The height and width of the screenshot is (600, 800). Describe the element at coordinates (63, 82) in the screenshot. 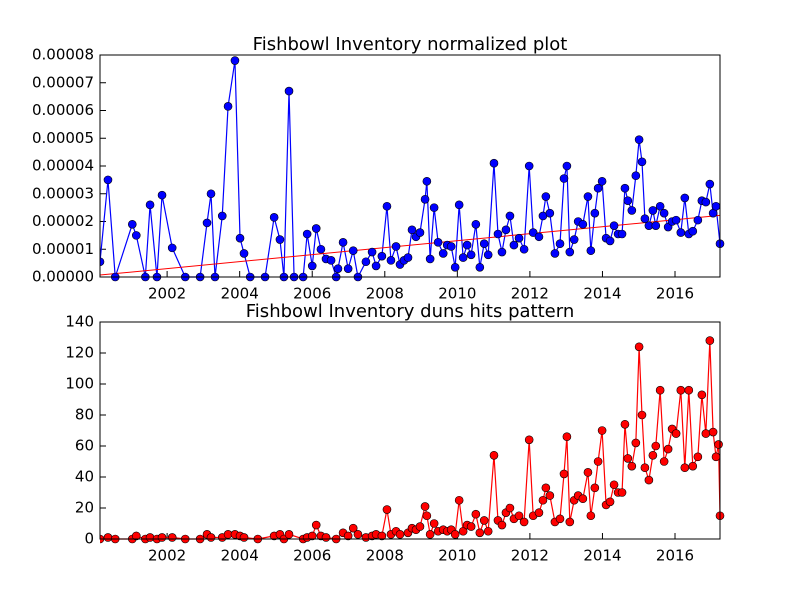

I see `y-tick-label: 0.00007` at that location.